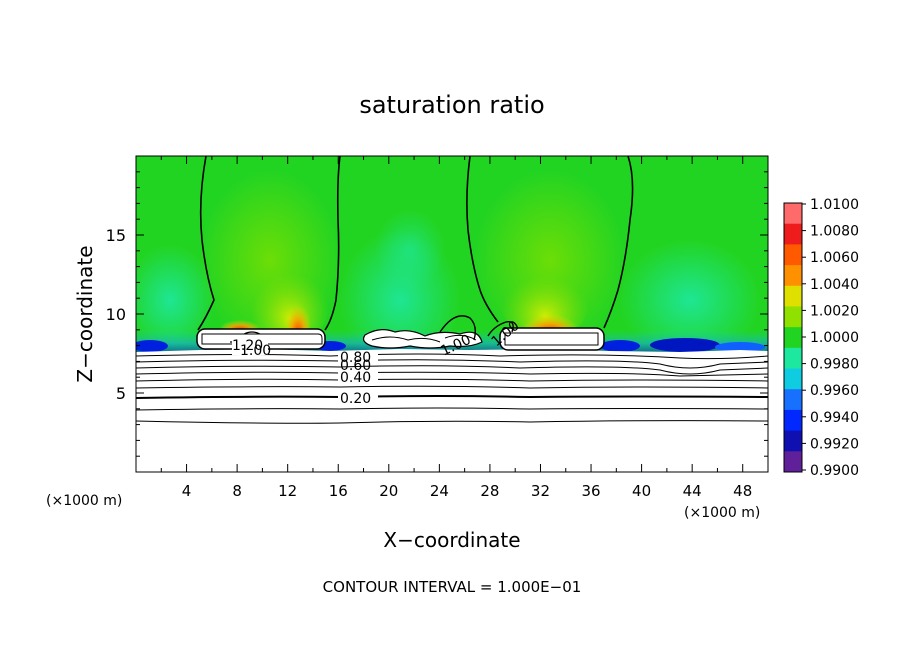  Describe the element at coordinates (551, 339) in the screenshot. I see `cloud-core-right-inner` at that location.